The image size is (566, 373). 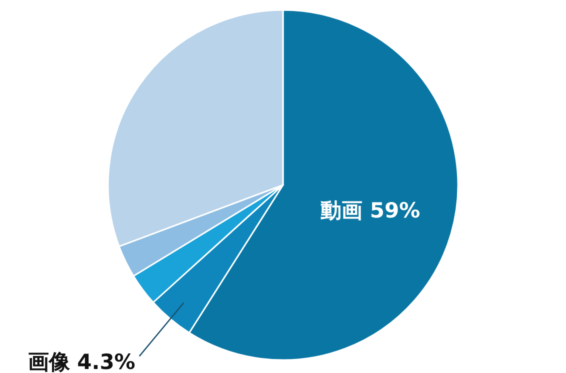 I want to click on slice-label: 画像 4.3%, so click(x=82, y=361).